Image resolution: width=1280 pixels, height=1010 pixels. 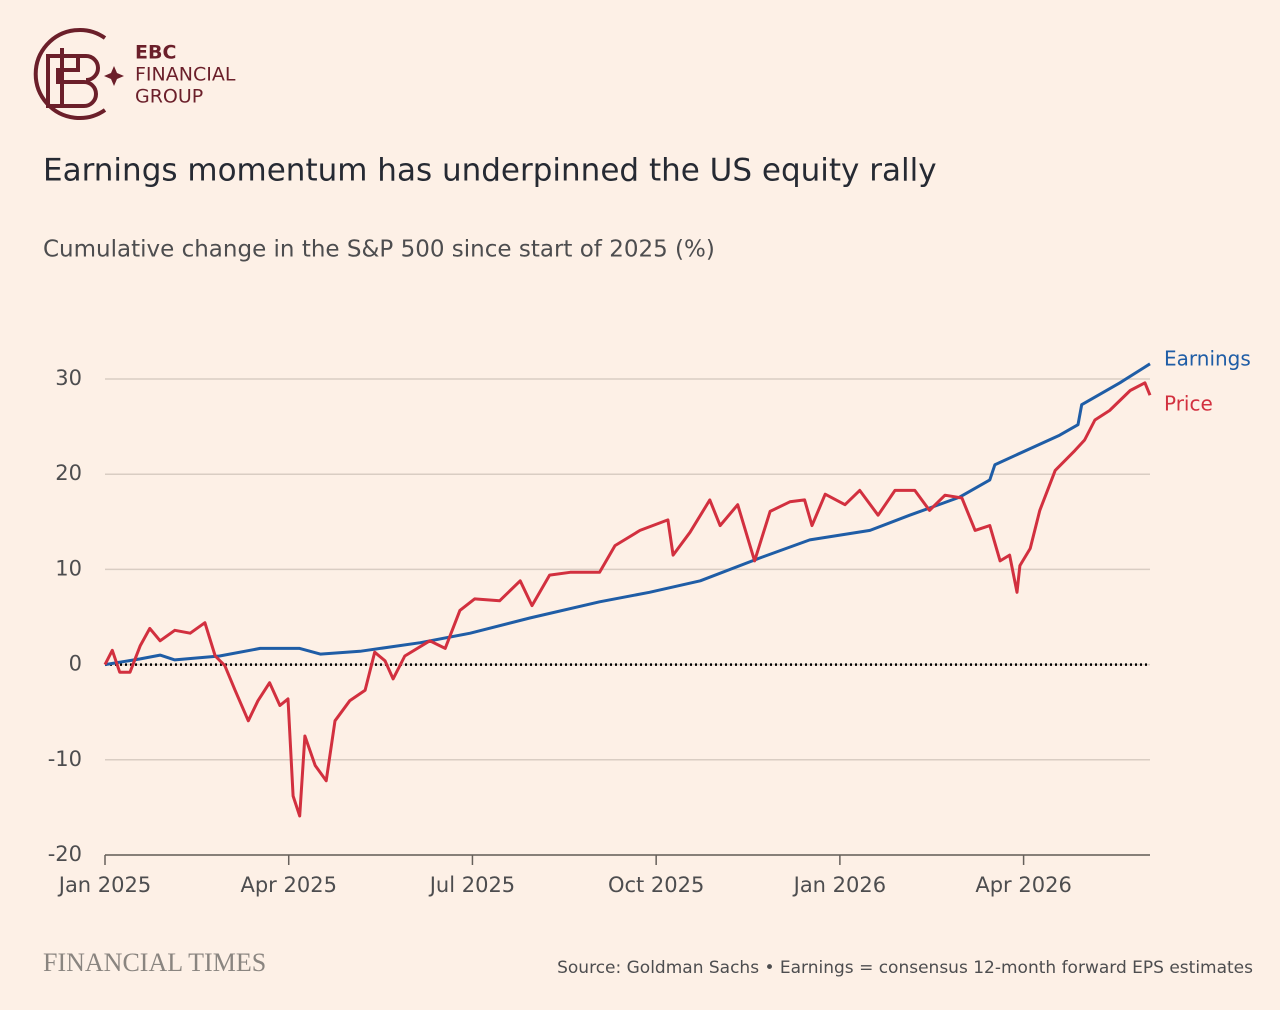 I want to click on x-tick-label: Jan 2025, so click(x=104, y=885).